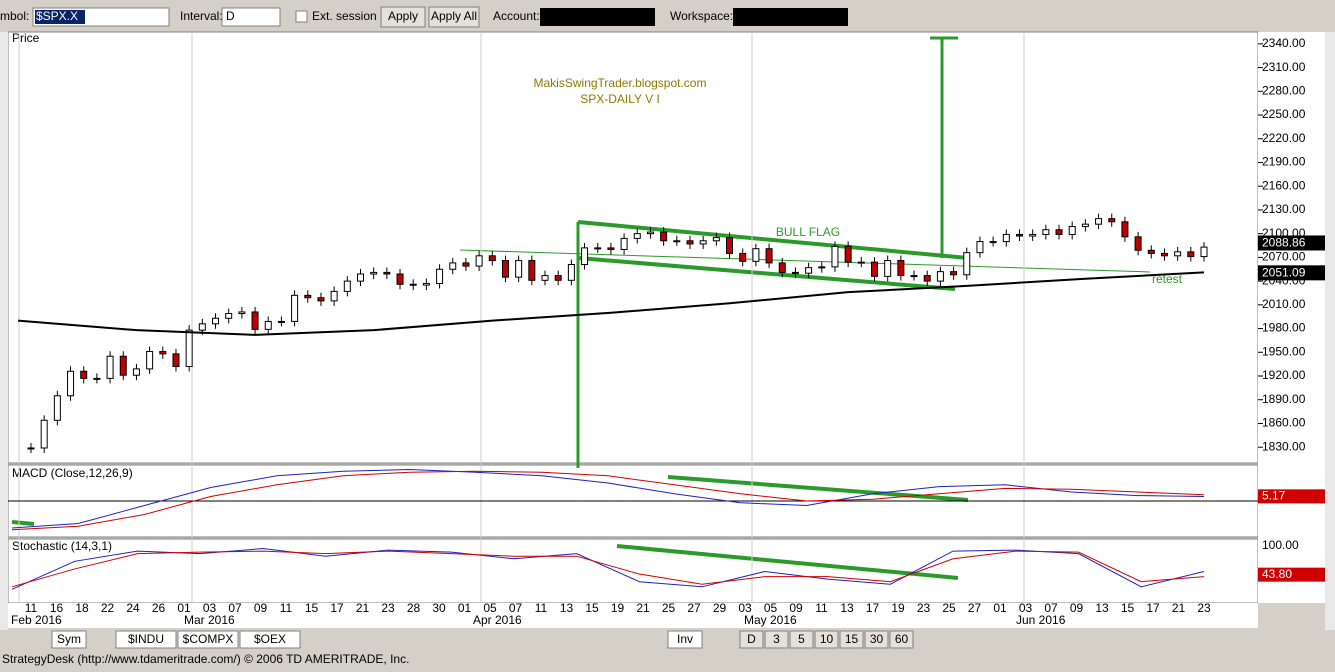  I want to click on y-tick-label: 2250.00, so click(1284, 114).